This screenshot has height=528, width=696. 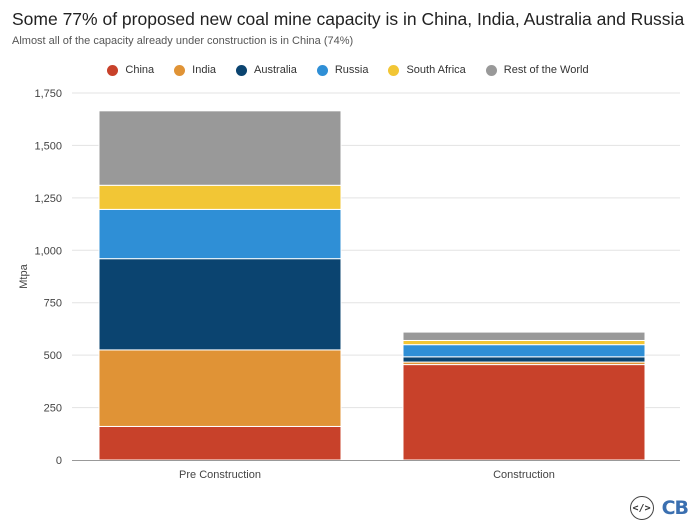 I want to click on embed-code-icon: </>, so click(x=641, y=508).